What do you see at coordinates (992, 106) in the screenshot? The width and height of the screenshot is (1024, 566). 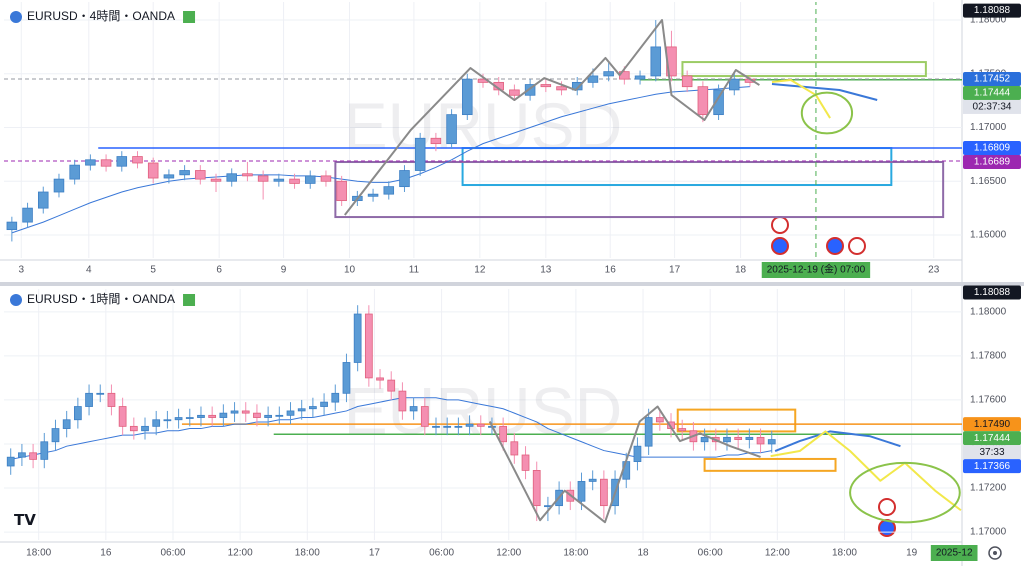 I see `countdown-bg` at bounding box center [992, 106].